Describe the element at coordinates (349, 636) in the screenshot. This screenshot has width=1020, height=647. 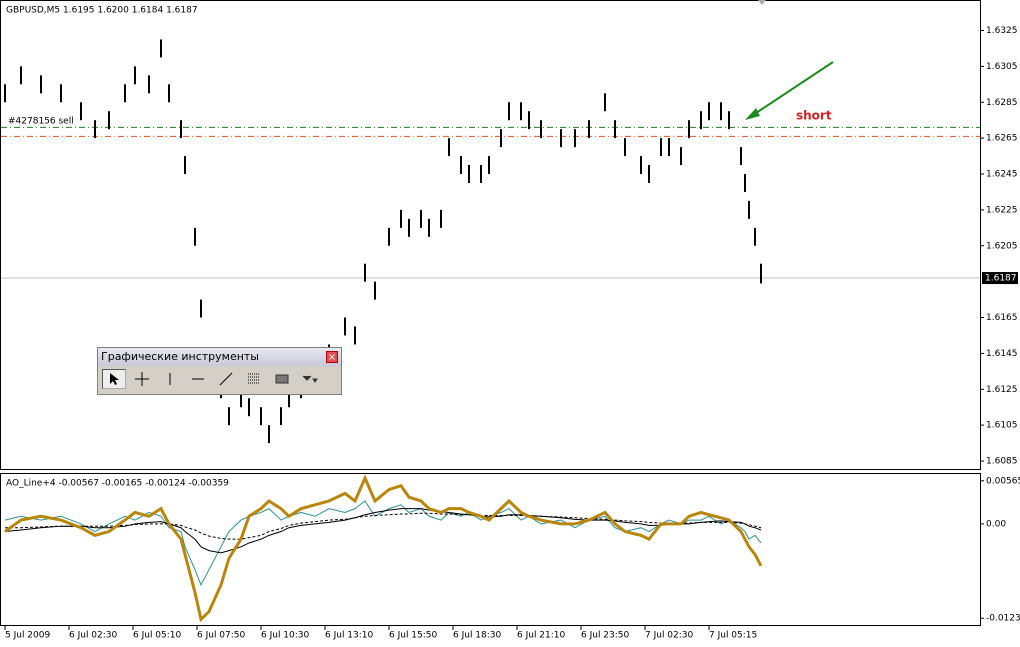
I see `x-tick-label: 6 Jul 13:10` at that location.